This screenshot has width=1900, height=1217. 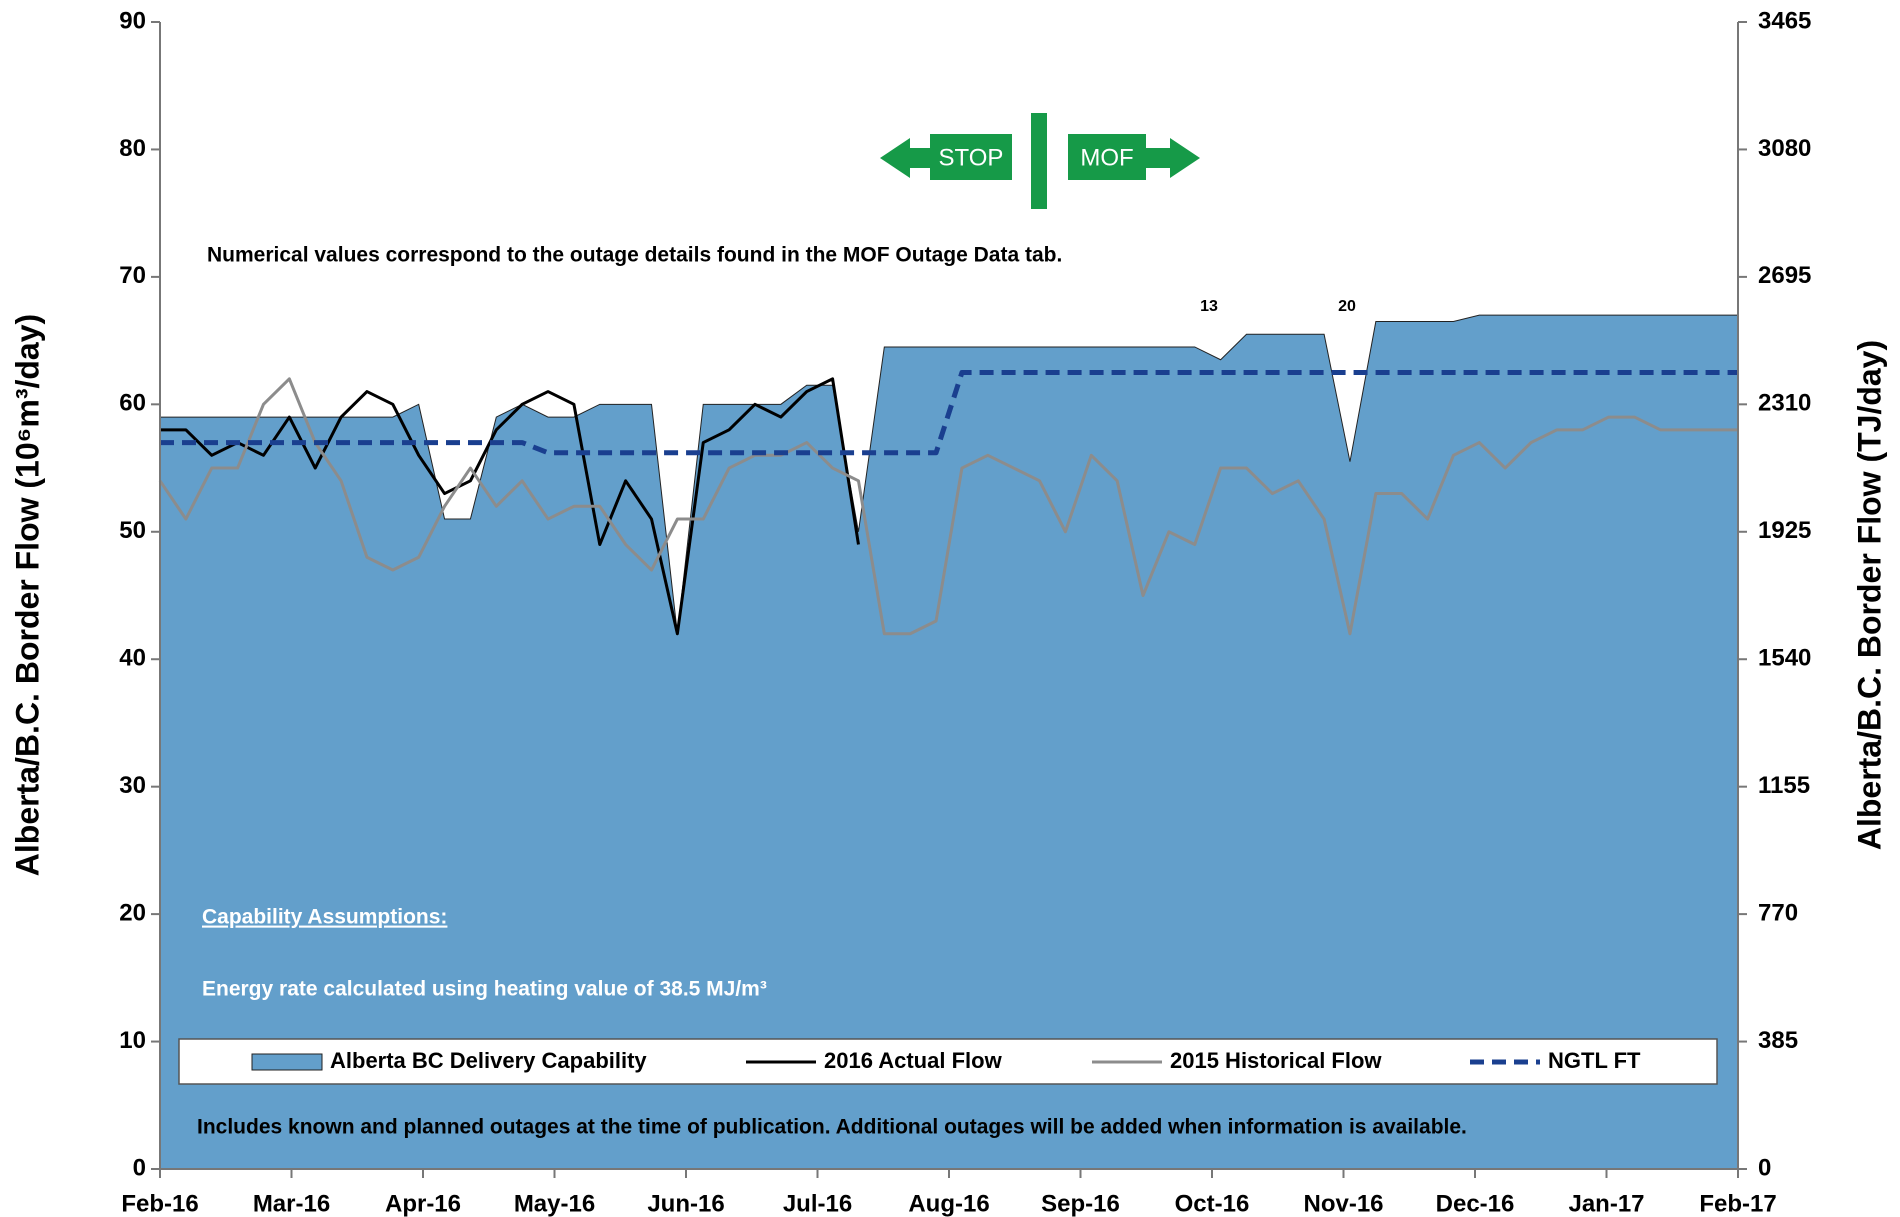 What do you see at coordinates (132, 530) in the screenshot?
I see `y-tick-label: 50` at bounding box center [132, 530].